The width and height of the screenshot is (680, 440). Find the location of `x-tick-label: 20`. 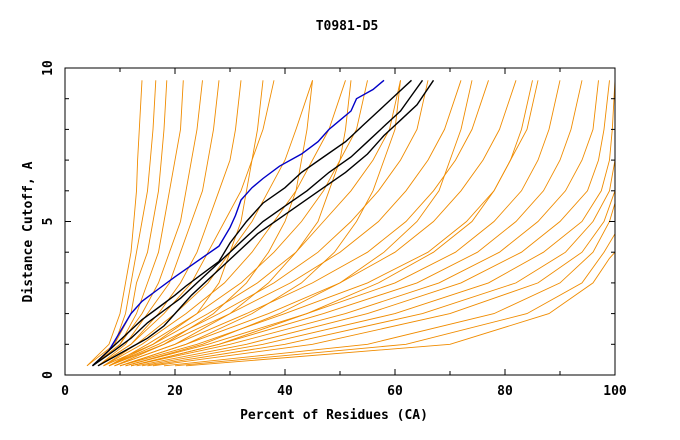

x-tick-label: 20 is located at coordinates (175, 391).